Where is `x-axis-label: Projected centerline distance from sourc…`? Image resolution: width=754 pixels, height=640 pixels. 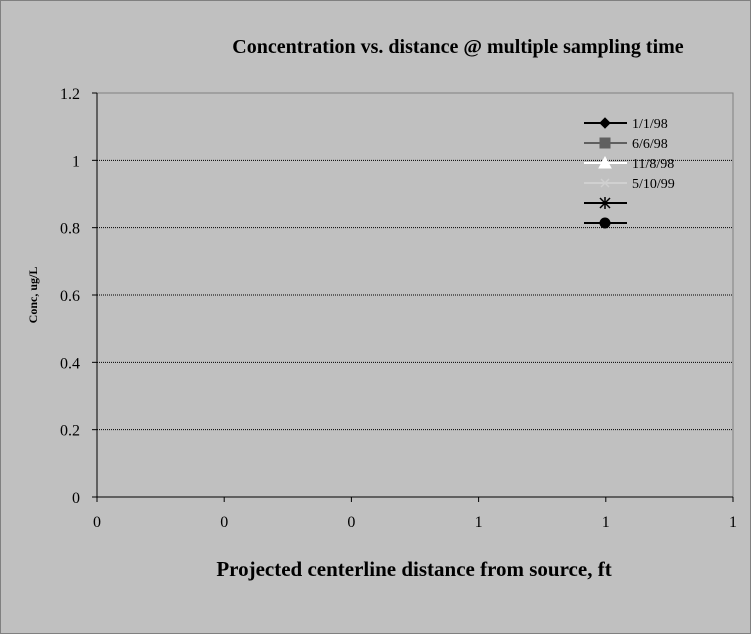
x-axis-label: Projected centerline distance from sourc… is located at coordinates (413, 569).